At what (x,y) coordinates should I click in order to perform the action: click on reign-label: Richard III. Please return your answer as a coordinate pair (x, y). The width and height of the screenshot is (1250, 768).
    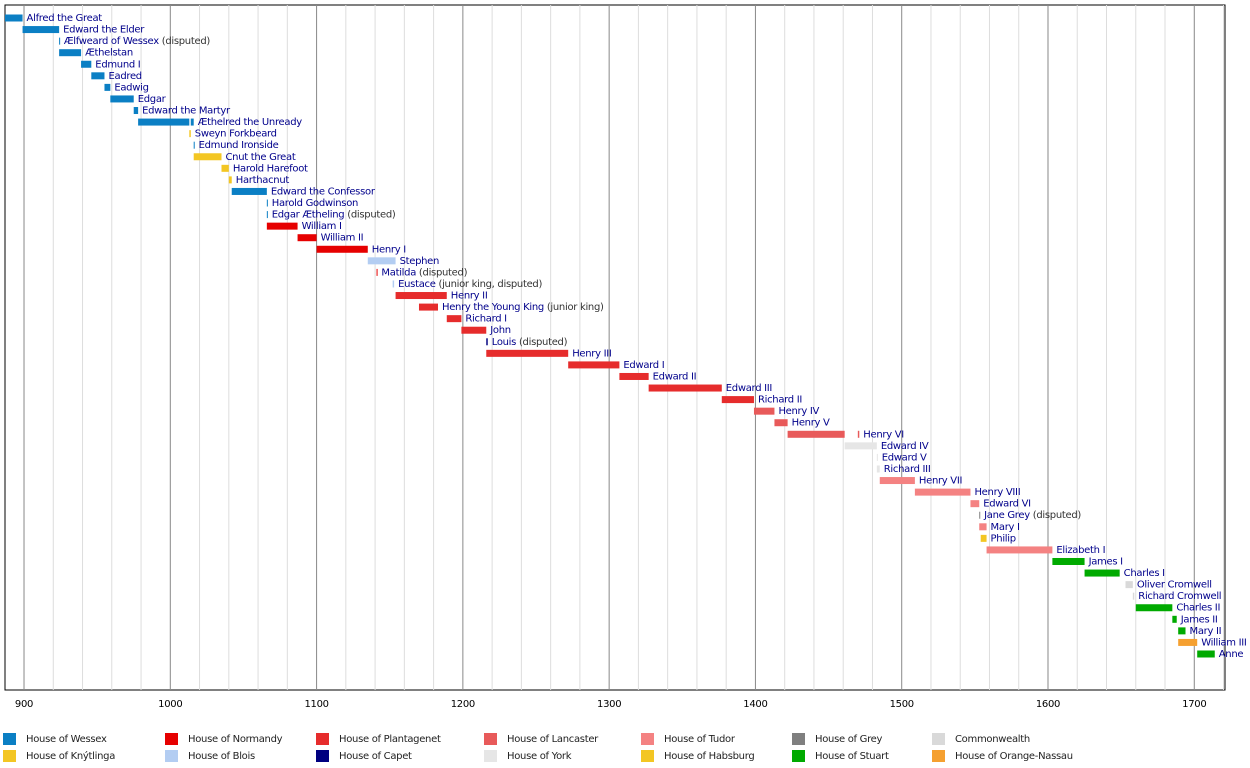
    Looking at the image, I should click on (907, 469).